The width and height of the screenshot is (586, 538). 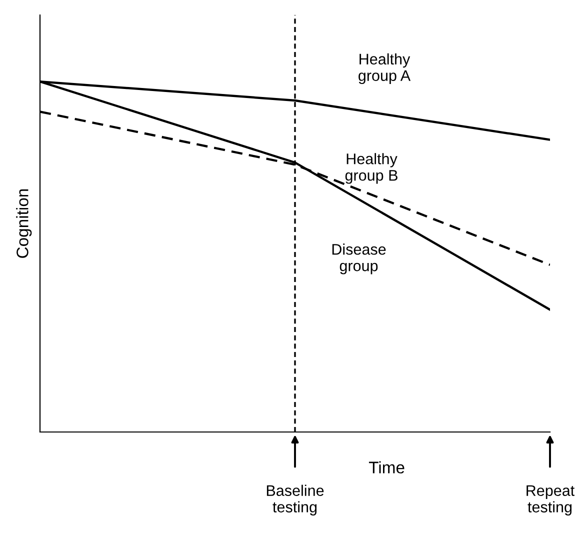 I want to click on y-axis-title: Cognition, so click(x=24, y=223).